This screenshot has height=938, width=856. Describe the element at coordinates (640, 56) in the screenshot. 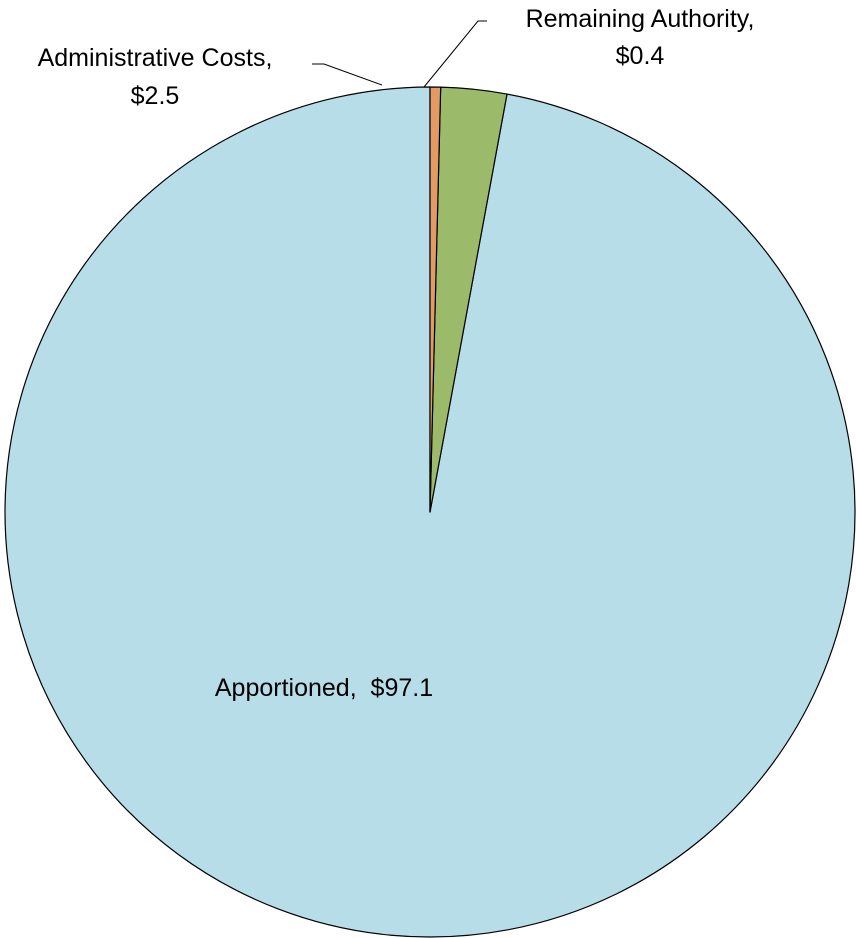

I see `slice-value-remaining-authority: $0.4` at that location.